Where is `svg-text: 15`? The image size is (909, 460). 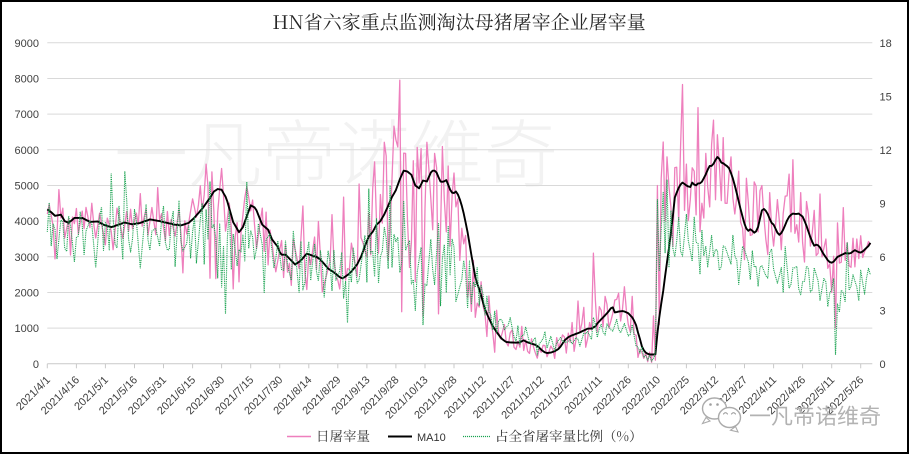
svg-text: 15 is located at coordinates (886, 97).